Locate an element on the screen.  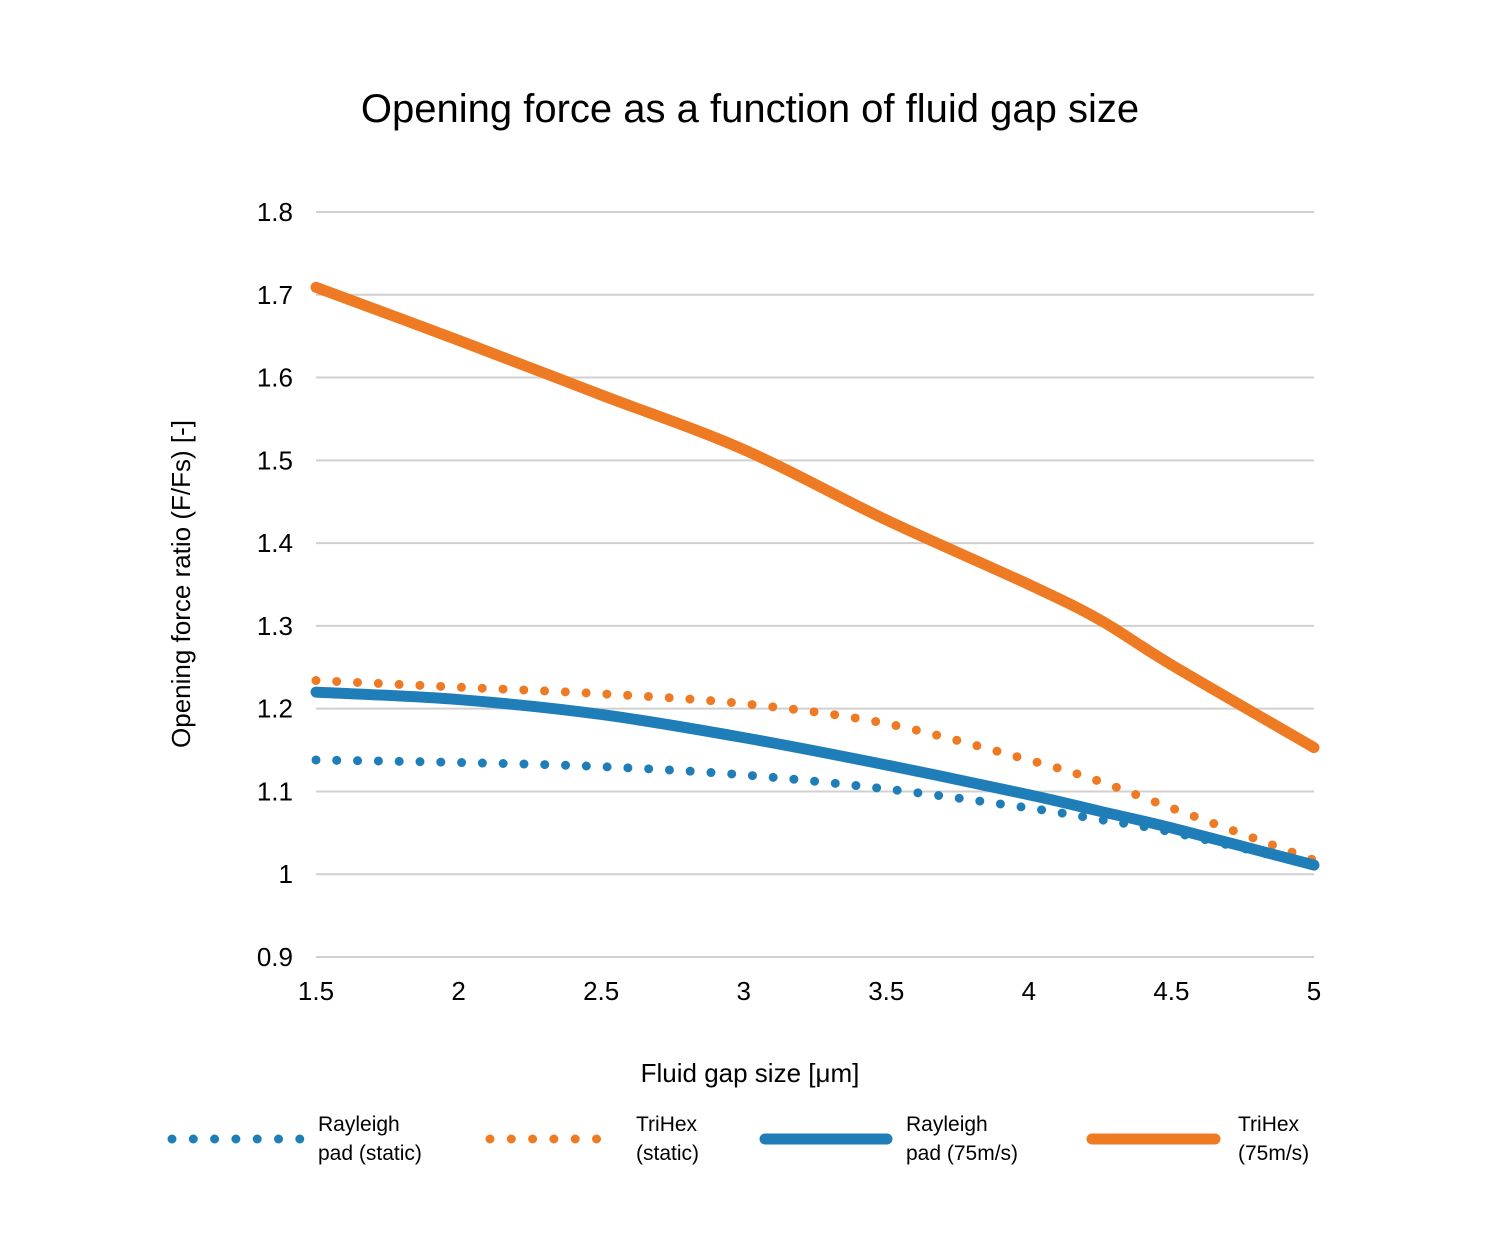
x-tick-label: 3 is located at coordinates (743, 991).